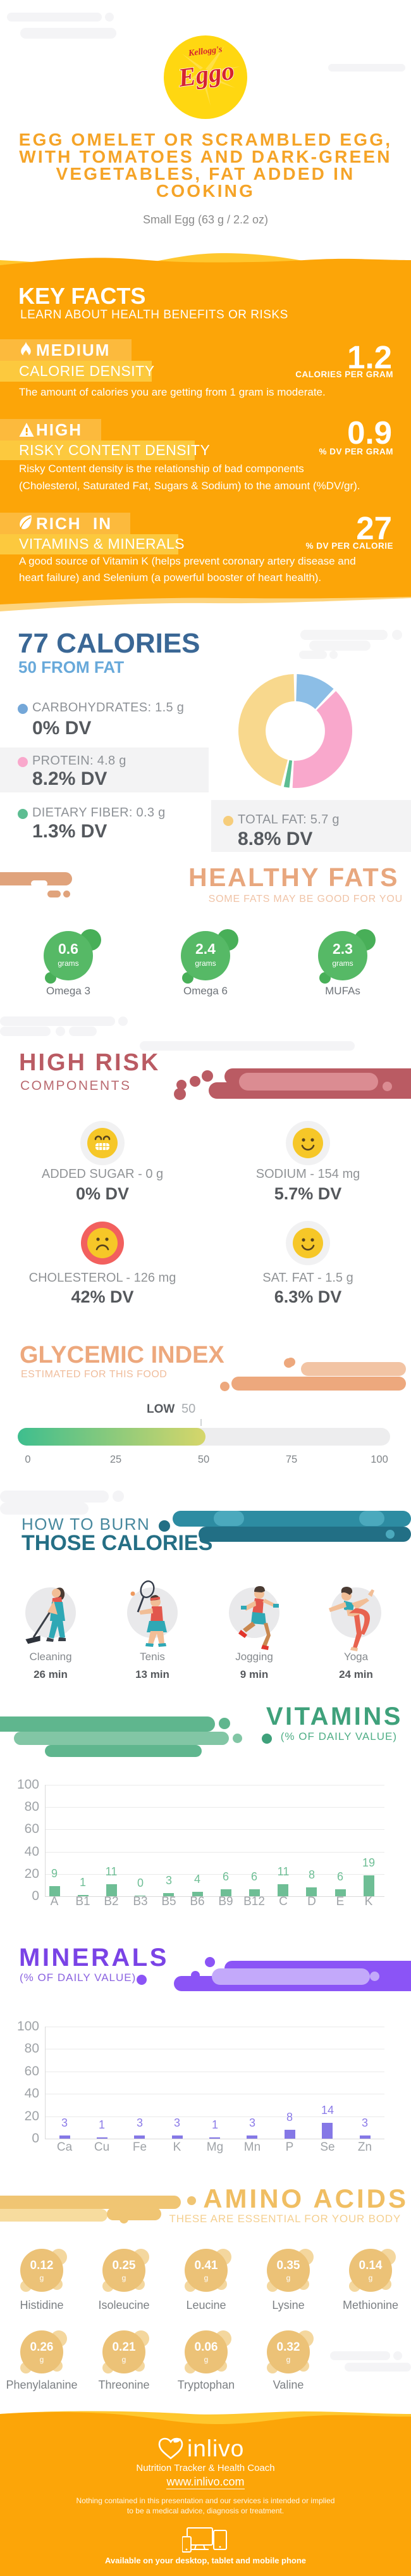  What do you see at coordinates (288, 2265) in the screenshot?
I see `svg-text: 0.35` at bounding box center [288, 2265].